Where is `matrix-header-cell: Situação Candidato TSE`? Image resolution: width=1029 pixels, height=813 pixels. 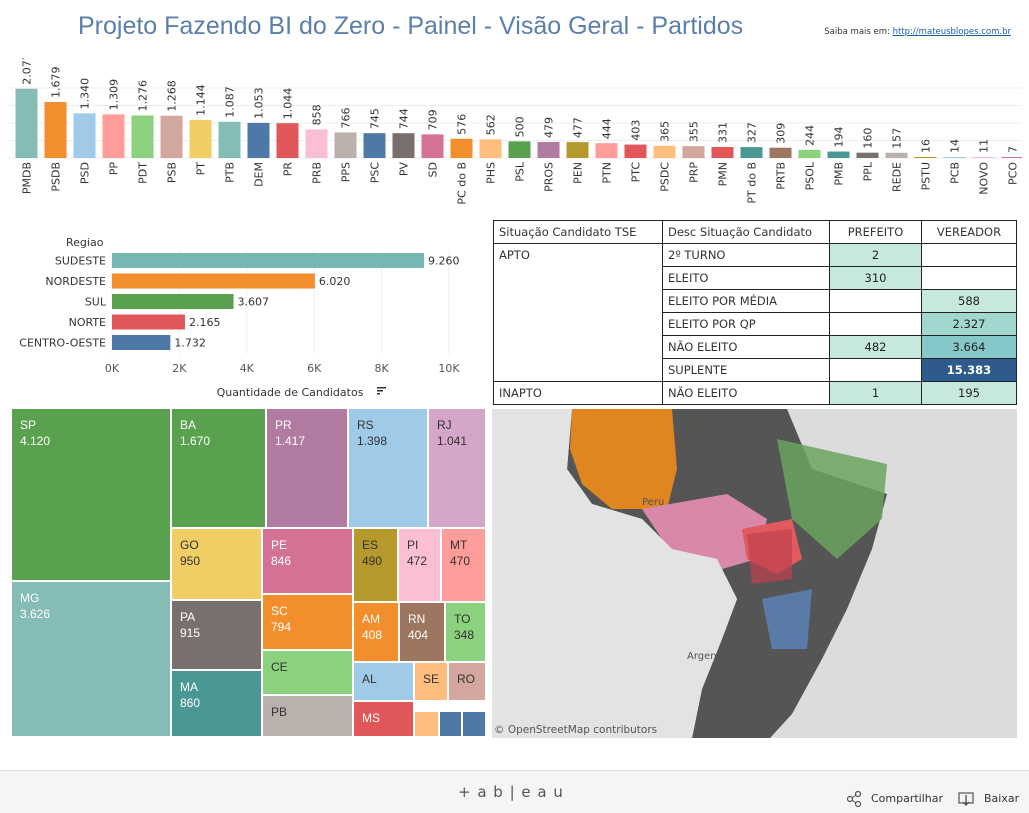
matrix-header-cell: Situação Candidato TSE is located at coordinates (578, 232).